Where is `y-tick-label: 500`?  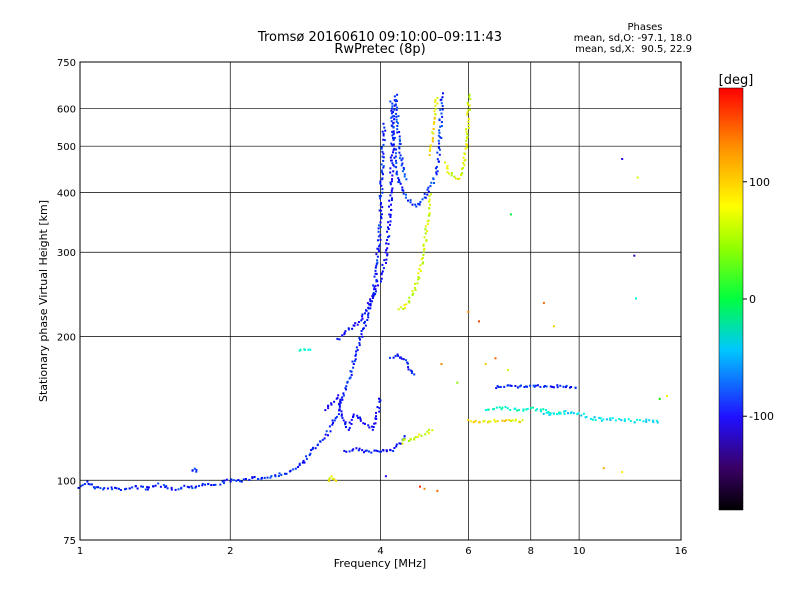 y-tick-label: 500 is located at coordinates (66, 147).